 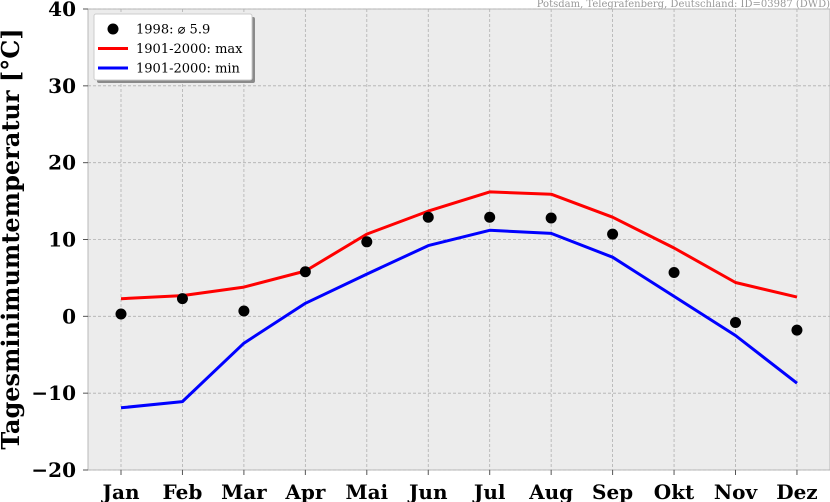 I want to click on x-tick-label: Sep, so click(x=612, y=491).